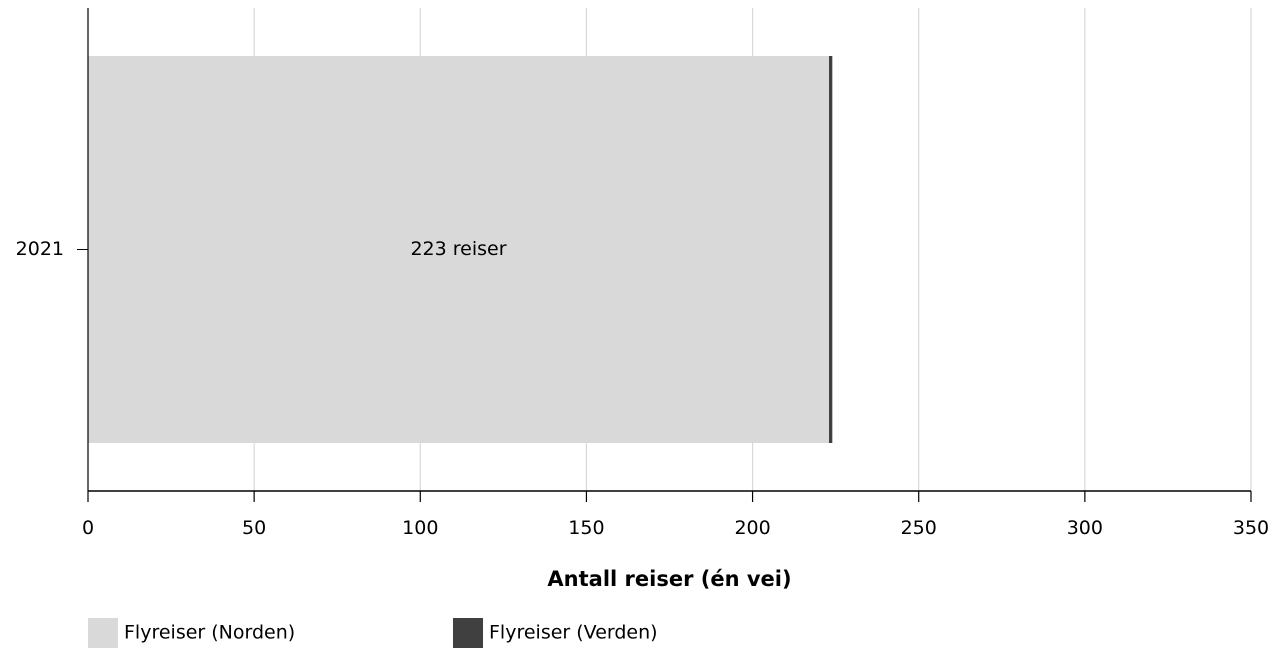 This screenshot has height=665, width=1288. What do you see at coordinates (254, 528) in the screenshot?
I see `x-tick-label: 50` at bounding box center [254, 528].